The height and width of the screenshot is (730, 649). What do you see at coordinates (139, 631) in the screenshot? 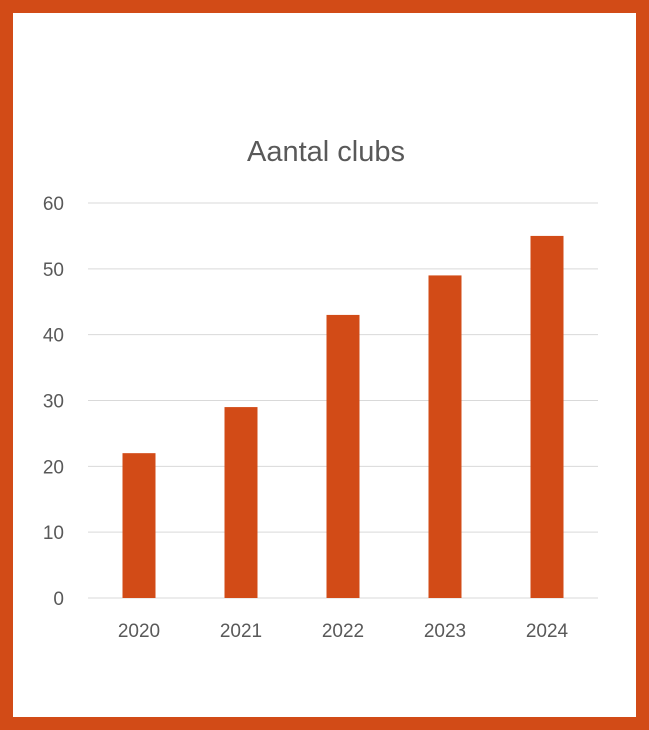
I see `x-tick-label: 2020` at bounding box center [139, 631].